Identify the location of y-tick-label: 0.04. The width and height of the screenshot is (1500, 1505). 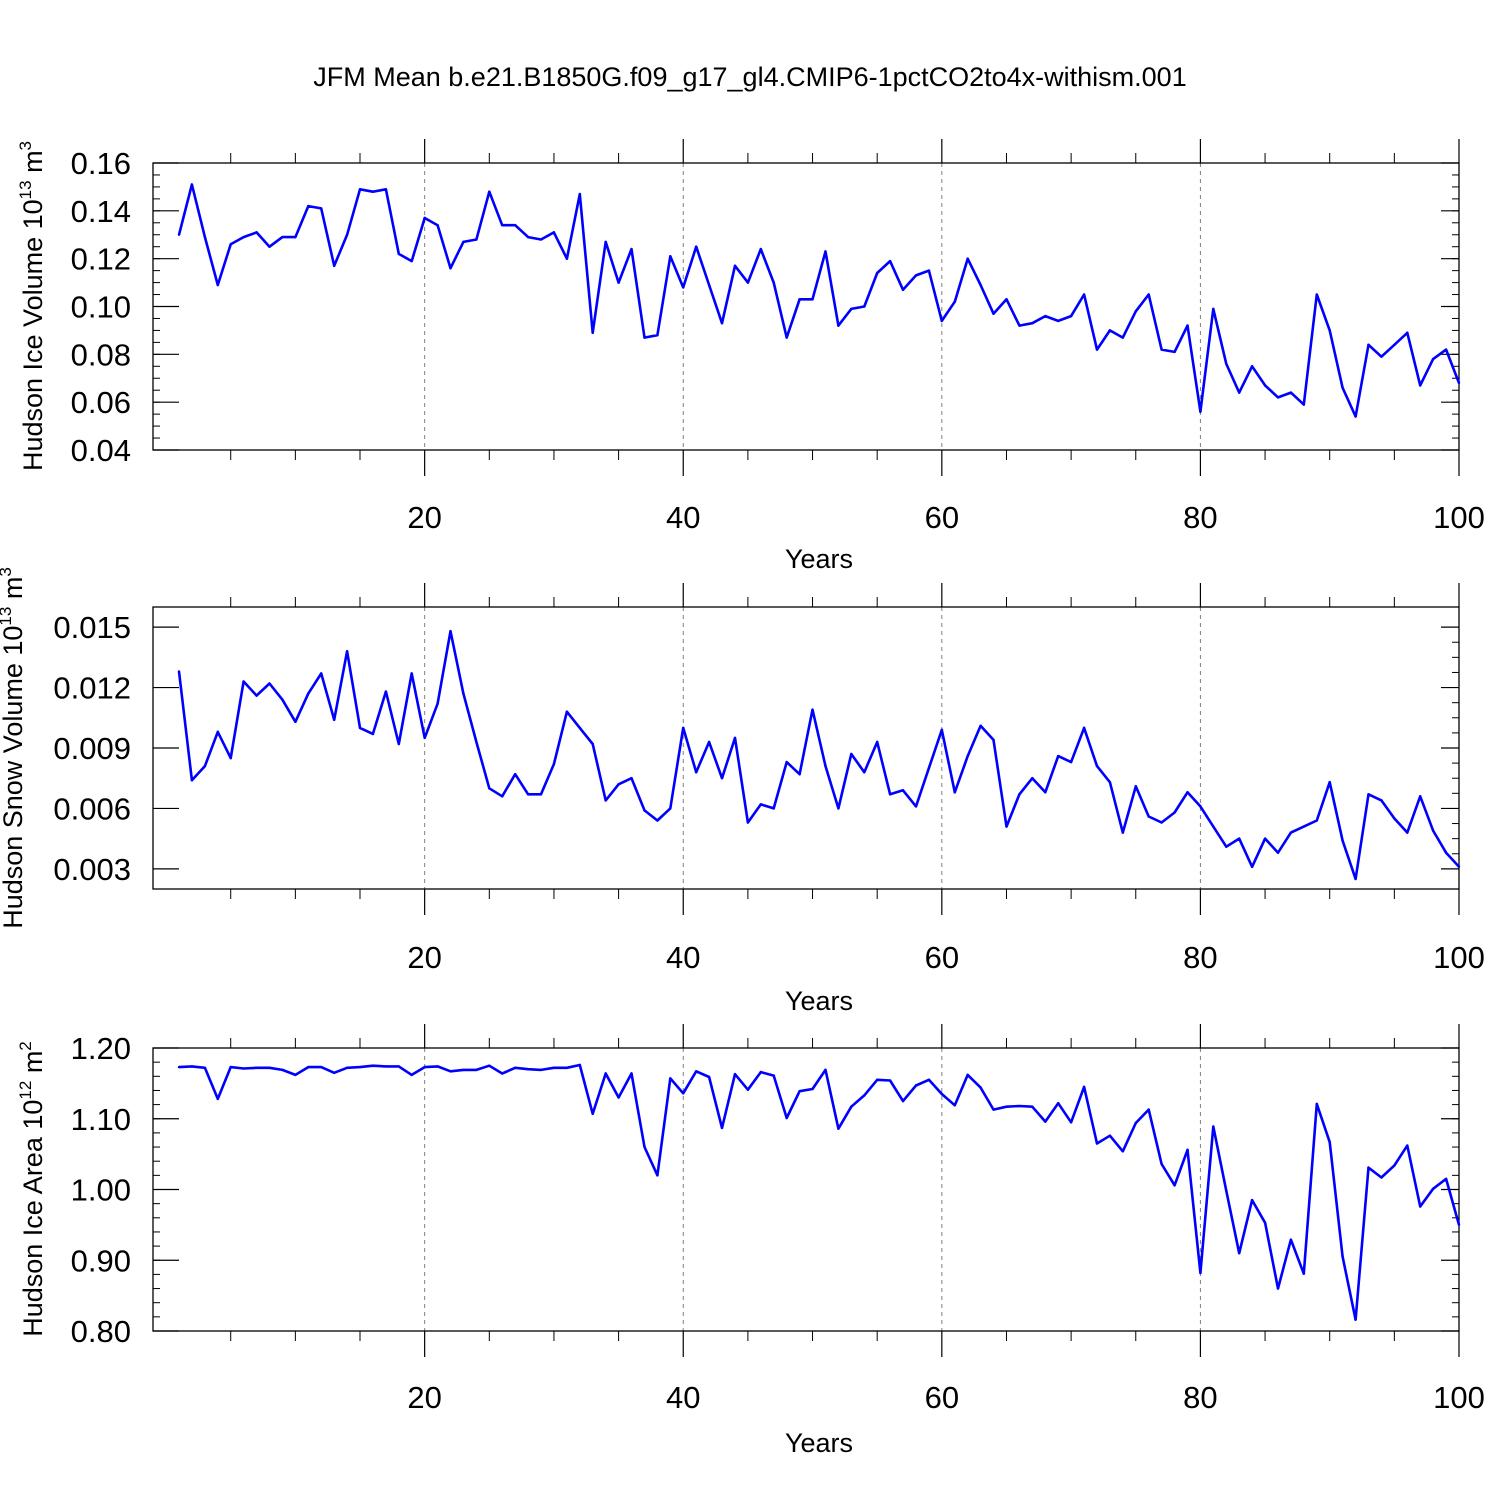
(101, 450).